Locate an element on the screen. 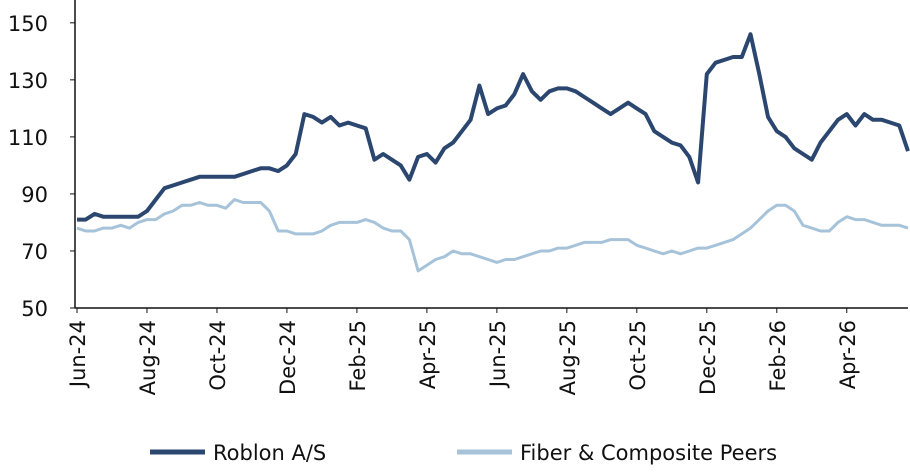 The height and width of the screenshot is (473, 910). x-tick-label: Aug-24 is located at coordinates (148, 357).